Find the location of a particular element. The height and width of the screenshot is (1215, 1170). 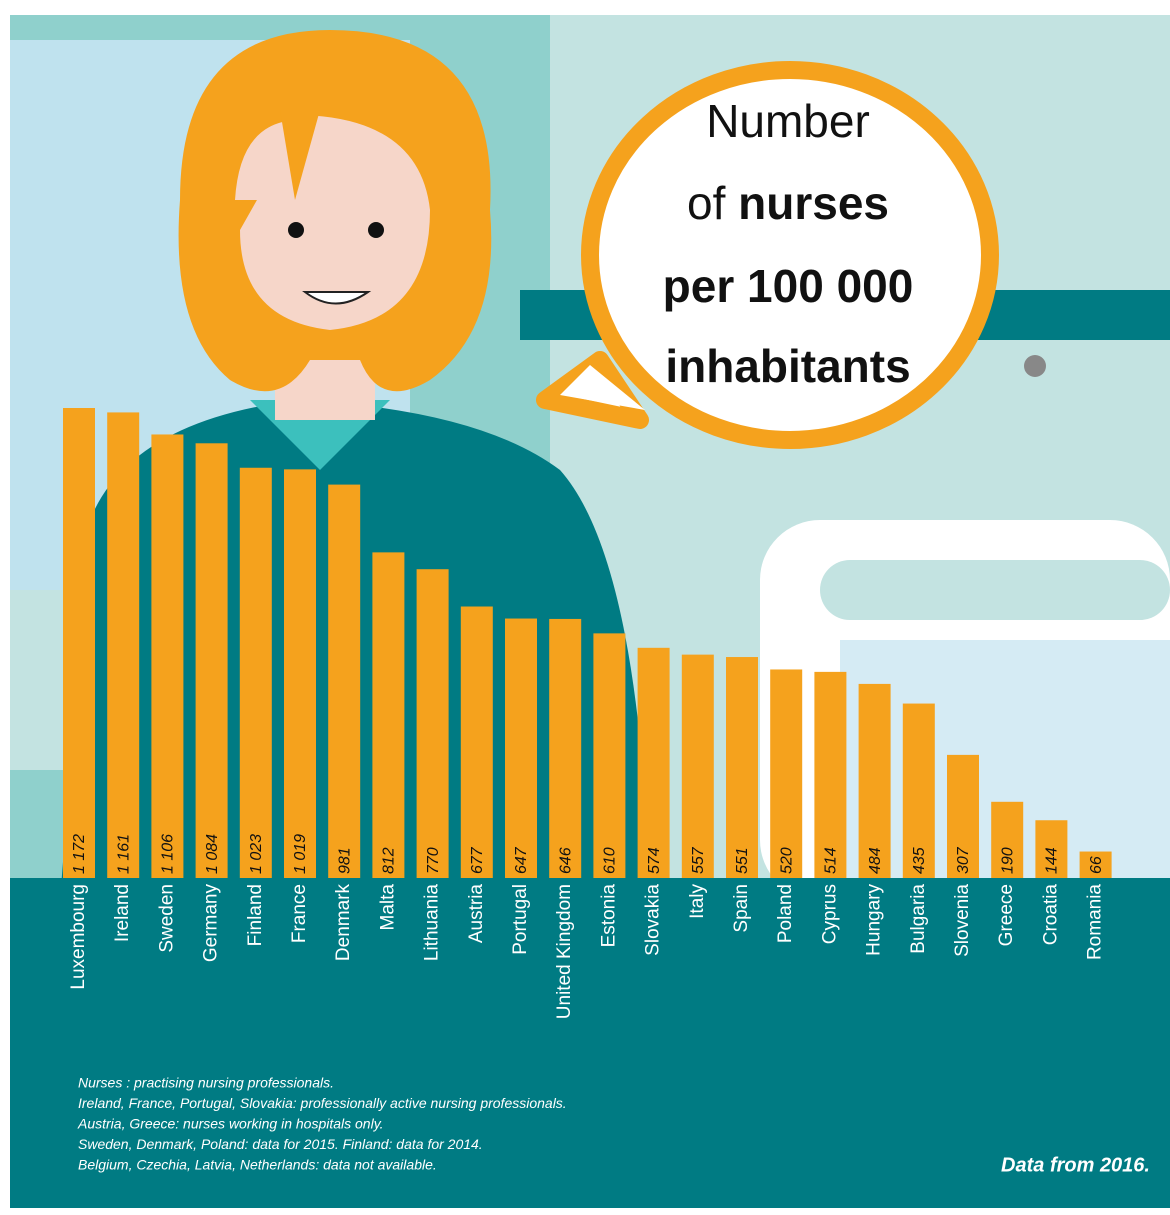

value-label: 574 is located at coordinates (654, 860).